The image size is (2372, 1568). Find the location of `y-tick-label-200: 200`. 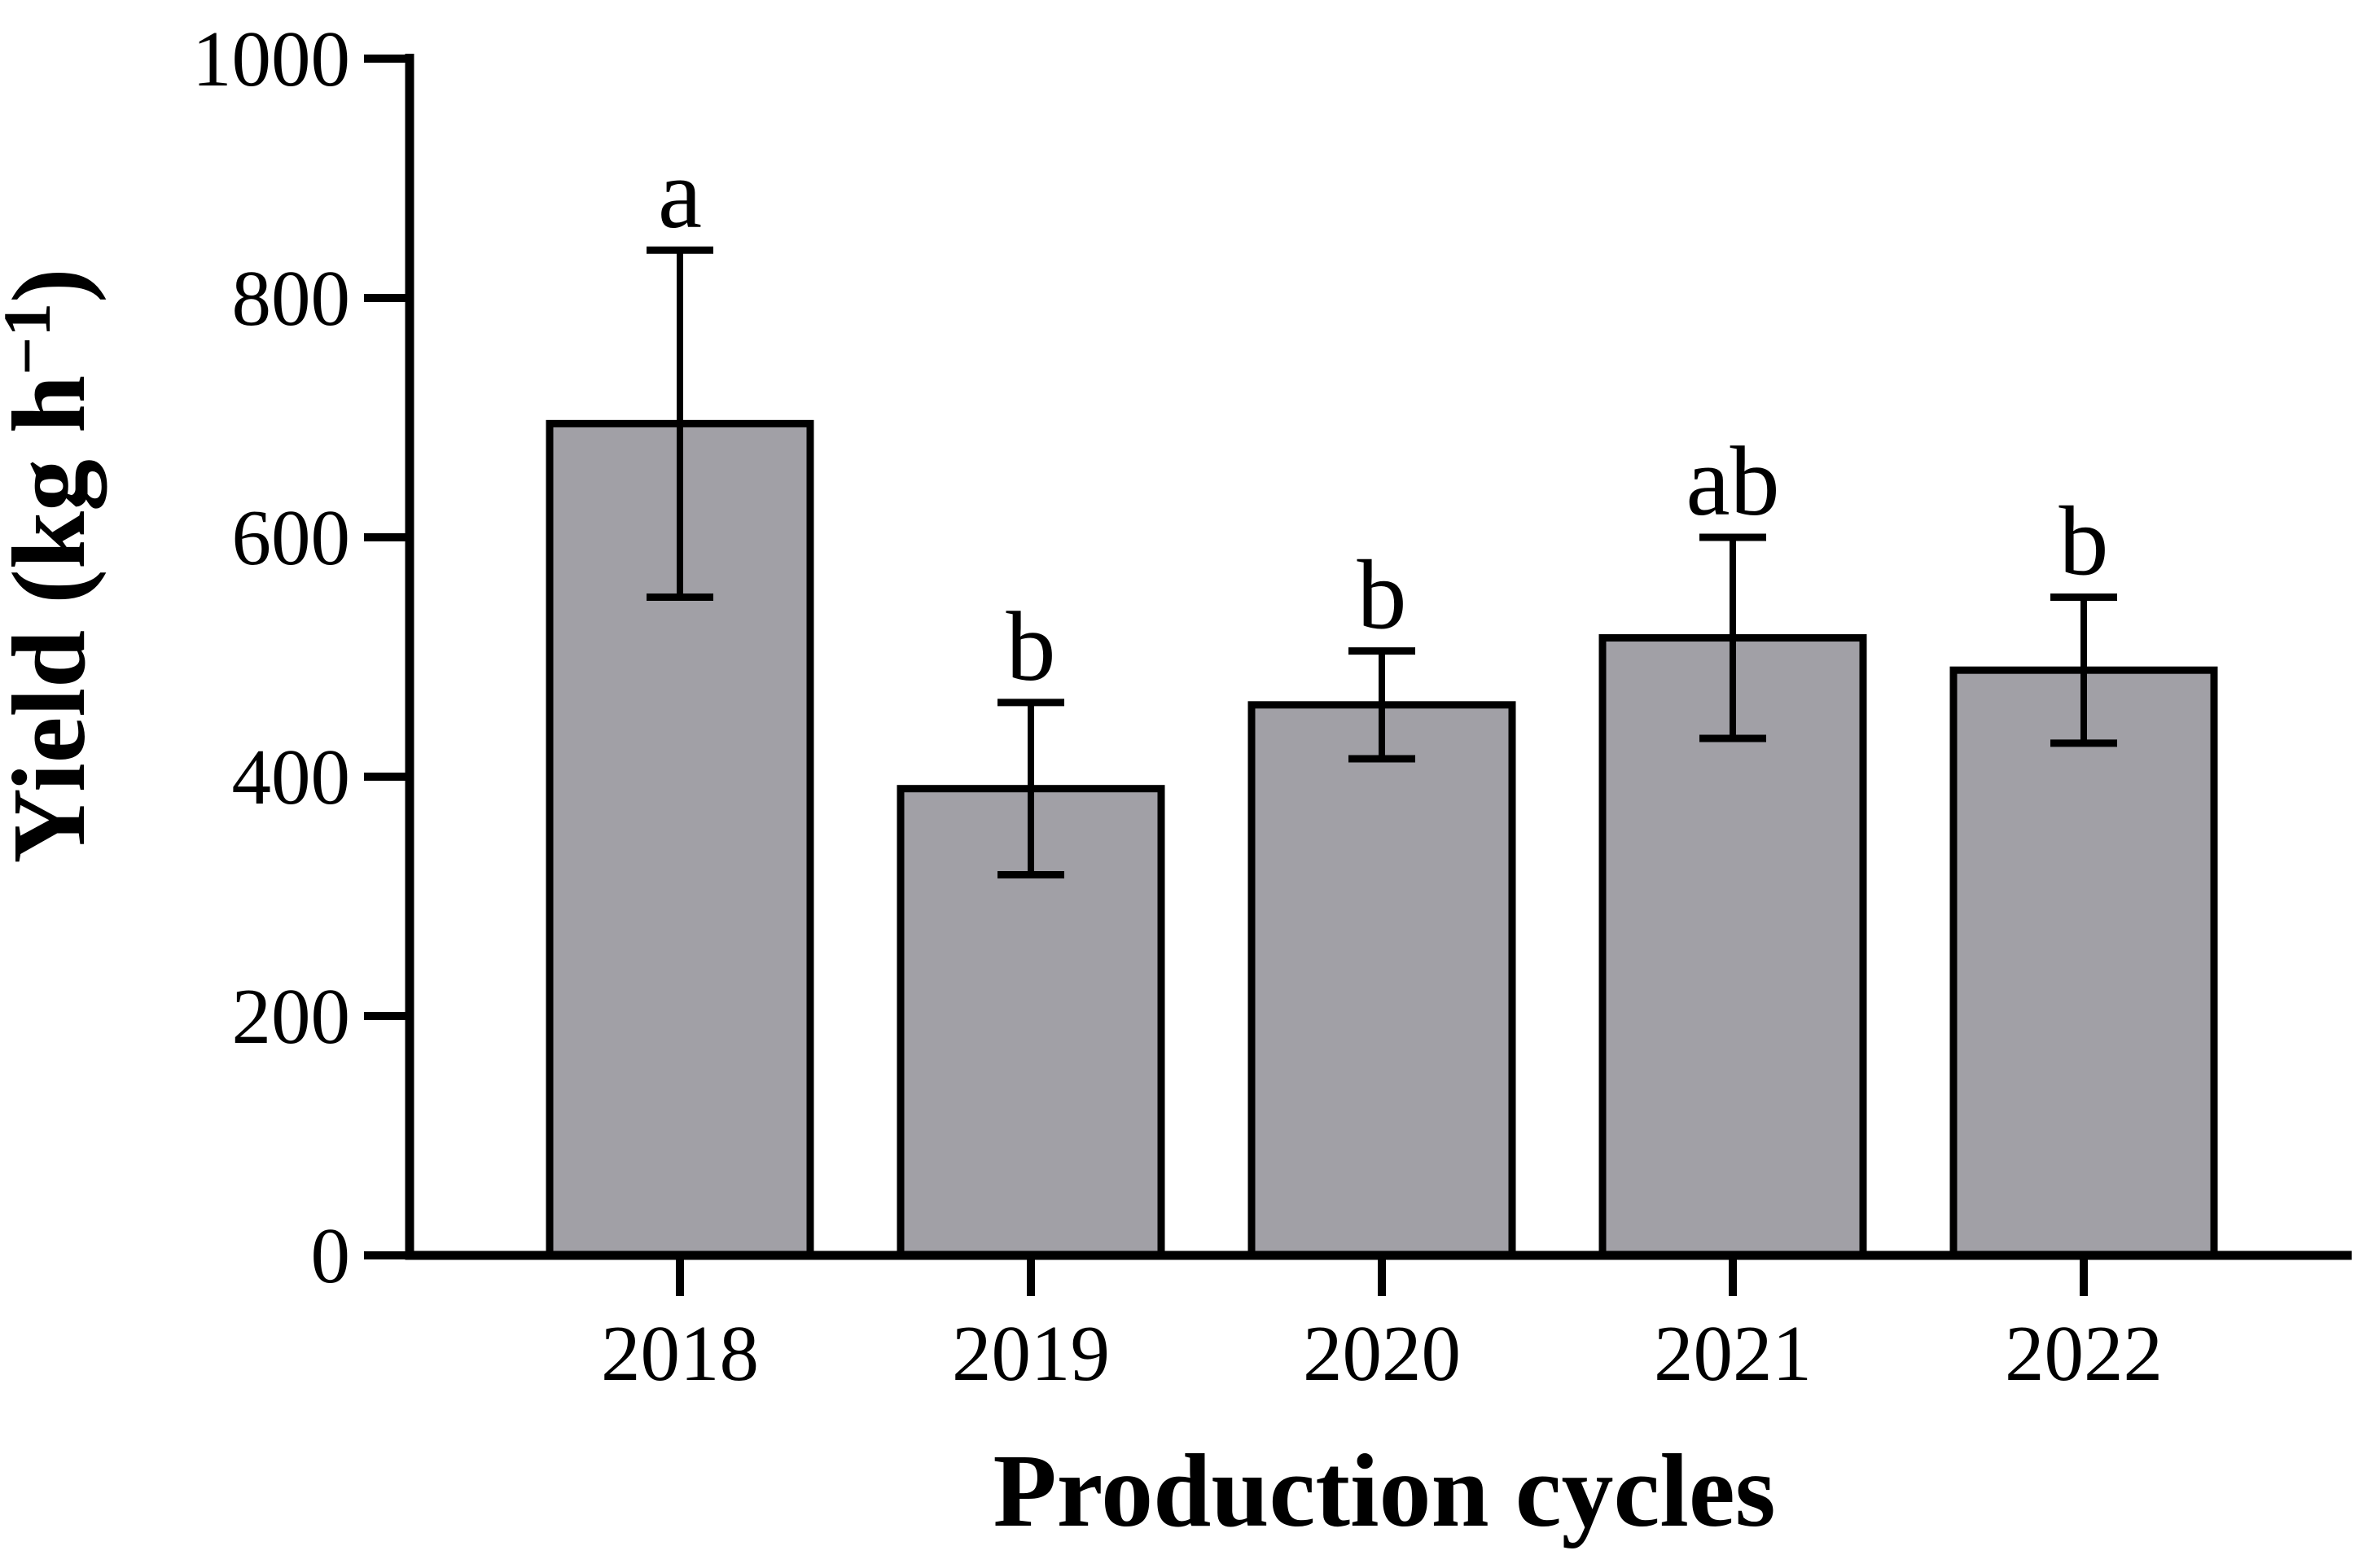

y-tick-label-200: 200 is located at coordinates (291, 1017).